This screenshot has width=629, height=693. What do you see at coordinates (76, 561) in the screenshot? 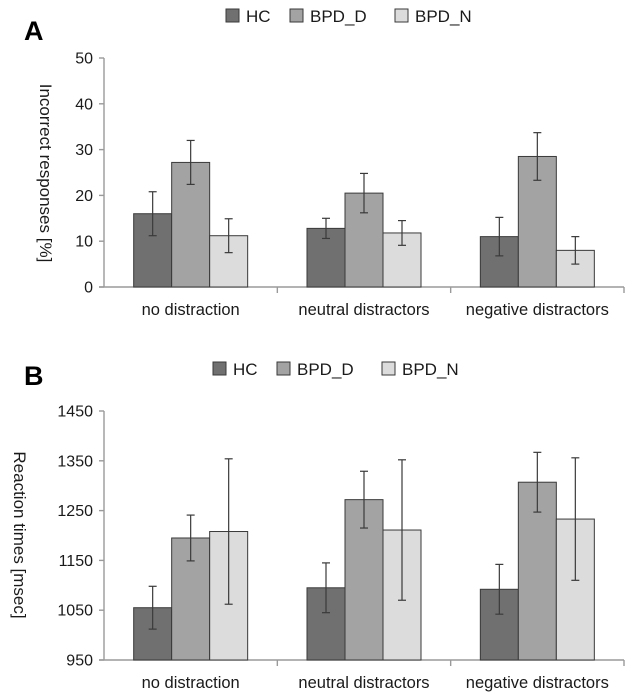
I see `panel-b-y-tick-label: 1150` at bounding box center [76, 561].